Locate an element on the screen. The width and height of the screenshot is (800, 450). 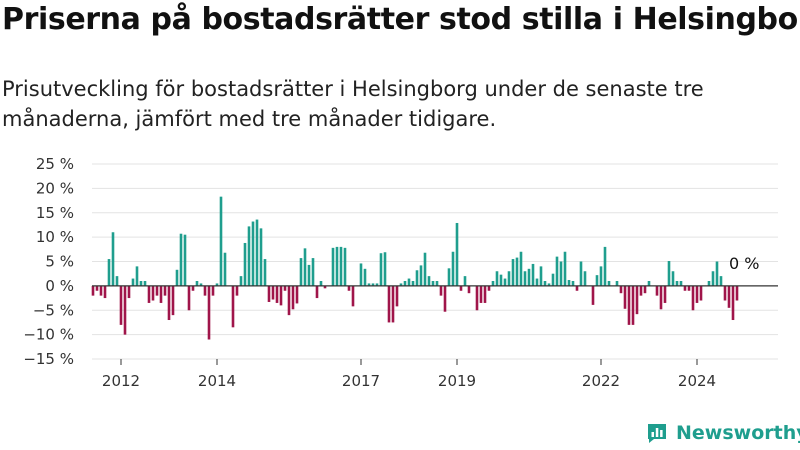
y-tick-label: 20 % is located at coordinates (55, 188).